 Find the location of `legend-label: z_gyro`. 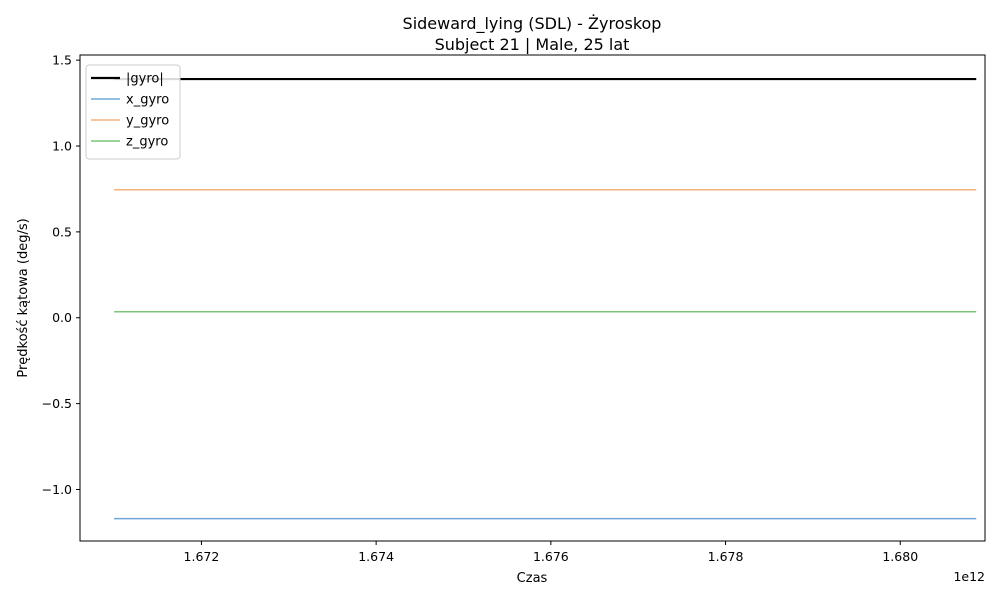

legend-label: z_gyro is located at coordinates (147, 142).